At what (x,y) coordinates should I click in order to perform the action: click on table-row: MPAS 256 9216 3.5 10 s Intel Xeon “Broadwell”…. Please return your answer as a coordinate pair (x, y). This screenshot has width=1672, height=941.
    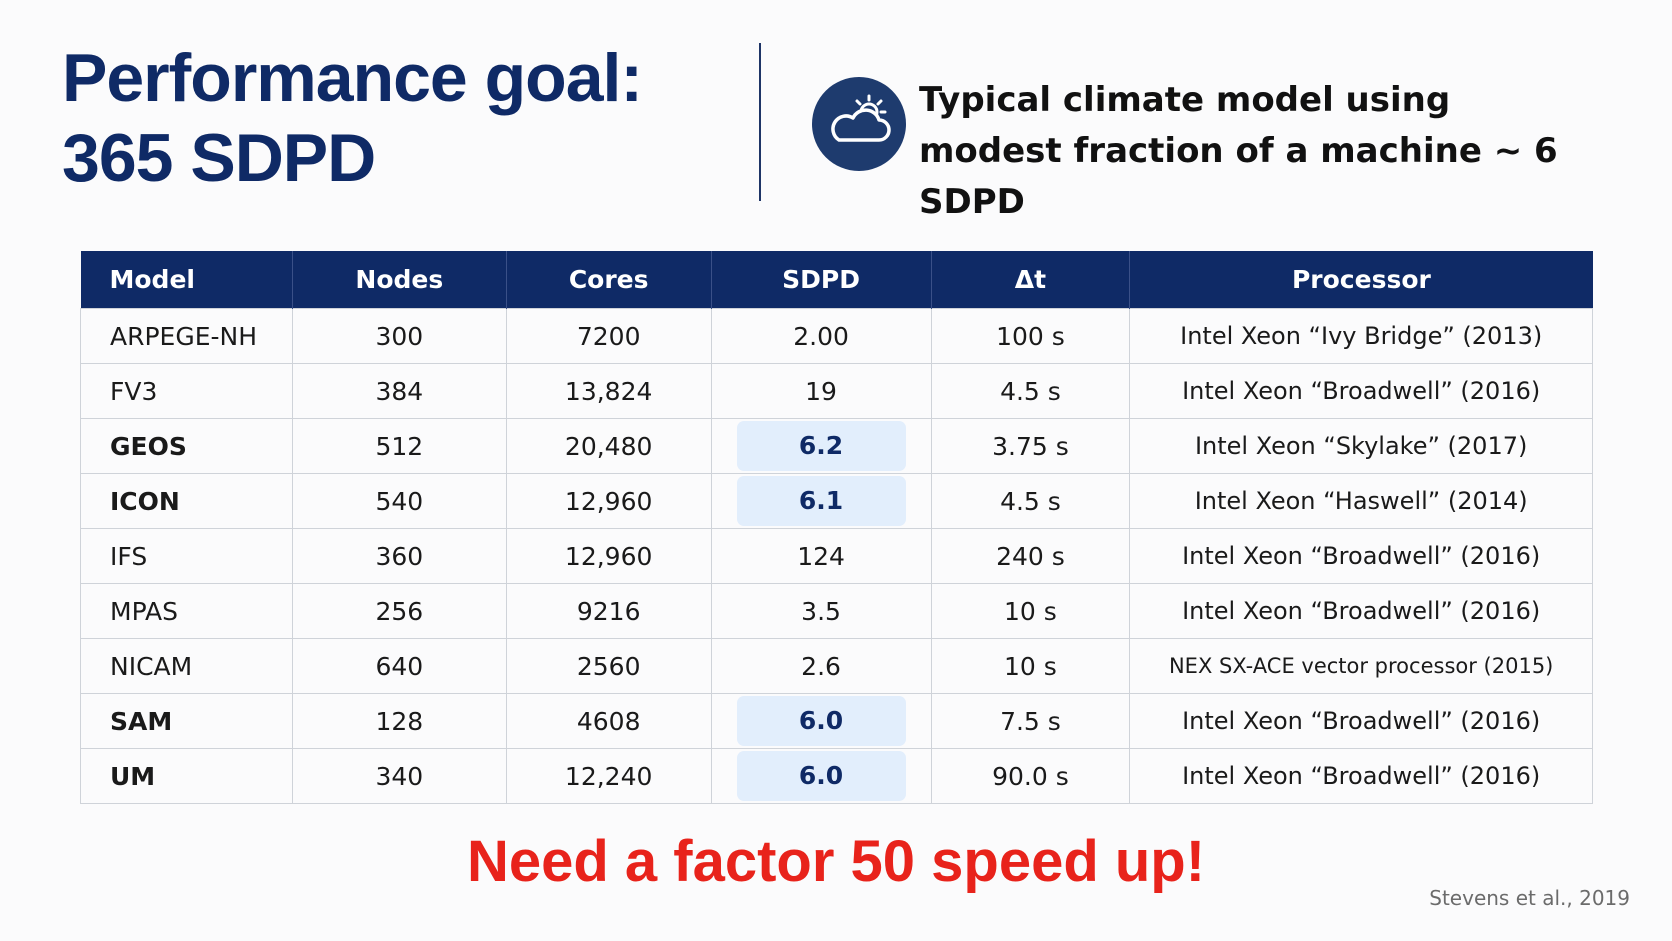
    Looking at the image, I should click on (836, 611).